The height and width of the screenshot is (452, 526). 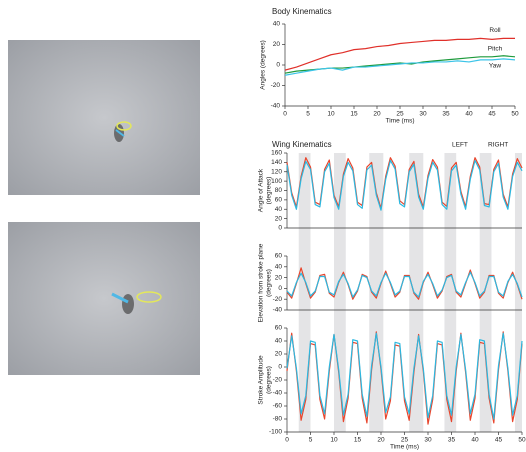 What do you see at coordinates (104, 117) in the screenshot?
I see `photo-top` at bounding box center [104, 117].